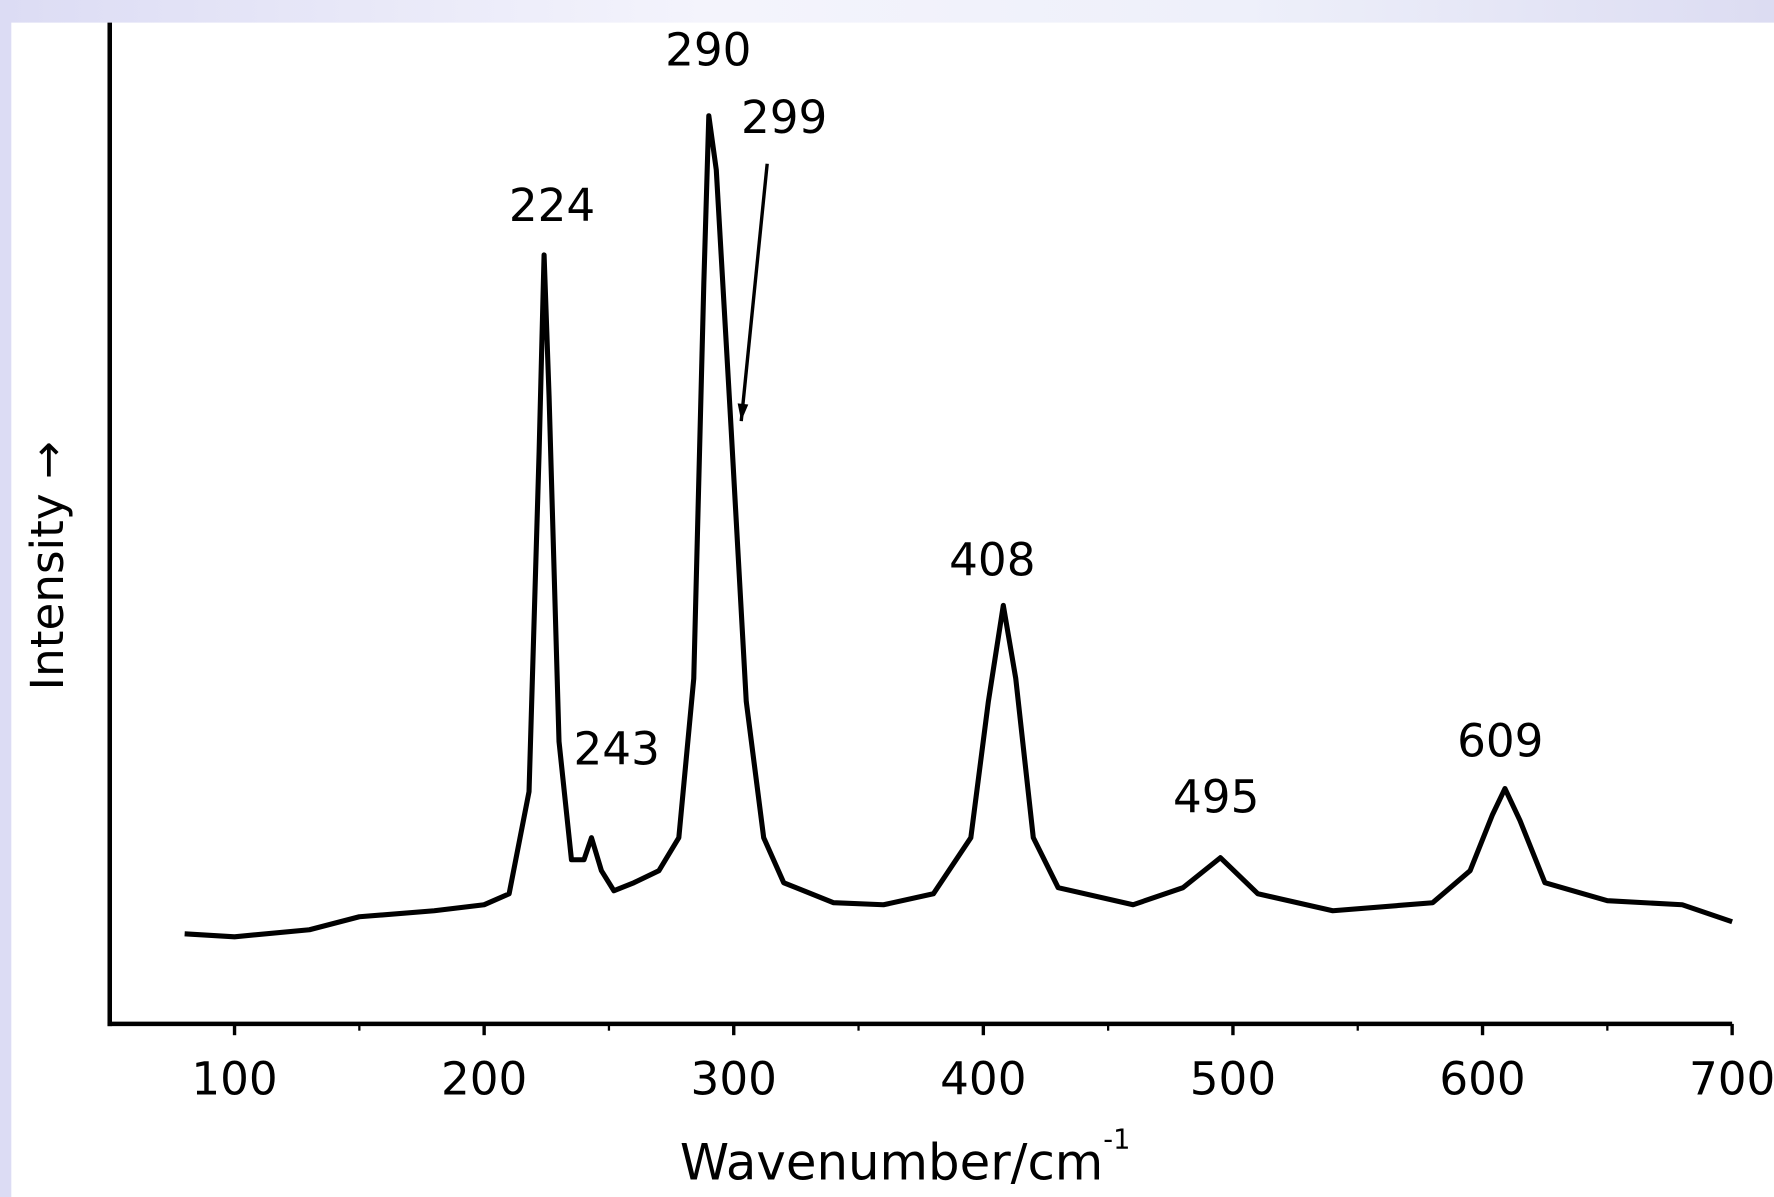 This screenshot has width=1774, height=1197. I want to click on x-tick-label: 300, so click(734, 1079).